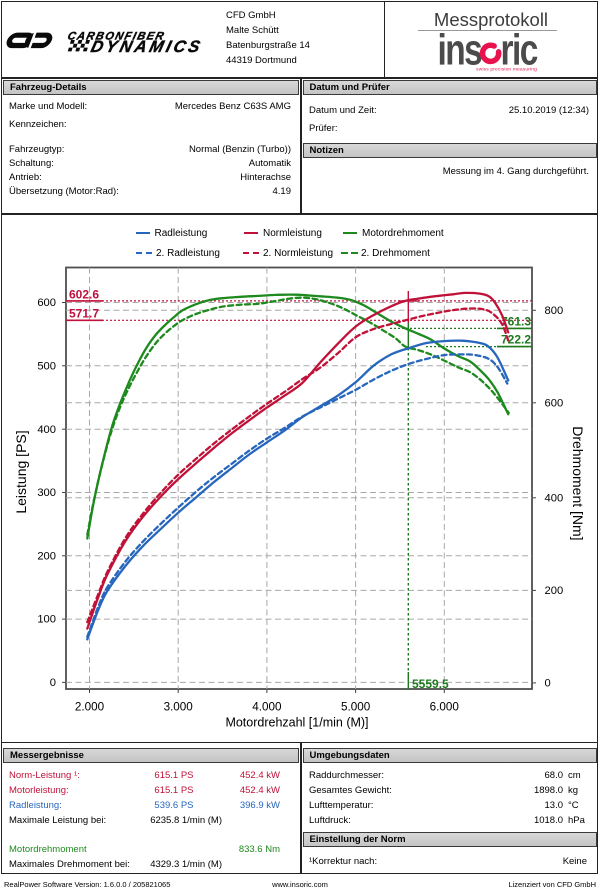 Image resolution: width=600 pixels, height=893 pixels. What do you see at coordinates (84, 314) in the screenshot?
I see `svg-text: 571.7` at bounding box center [84, 314].